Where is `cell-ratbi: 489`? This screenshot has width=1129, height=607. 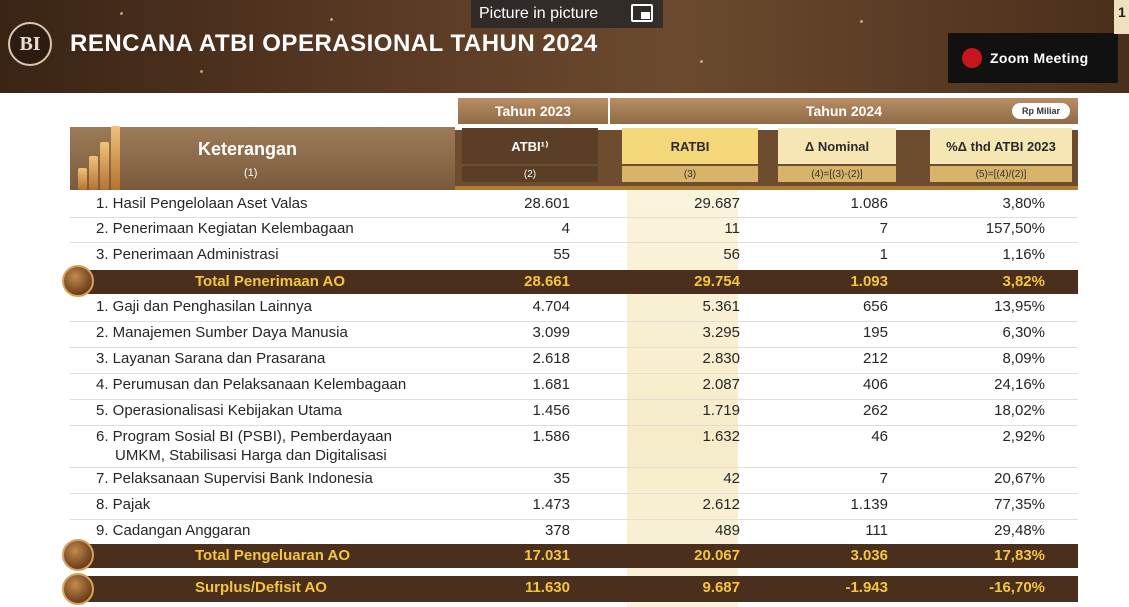 cell-ratbi: 489 is located at coordinates (727, 530).